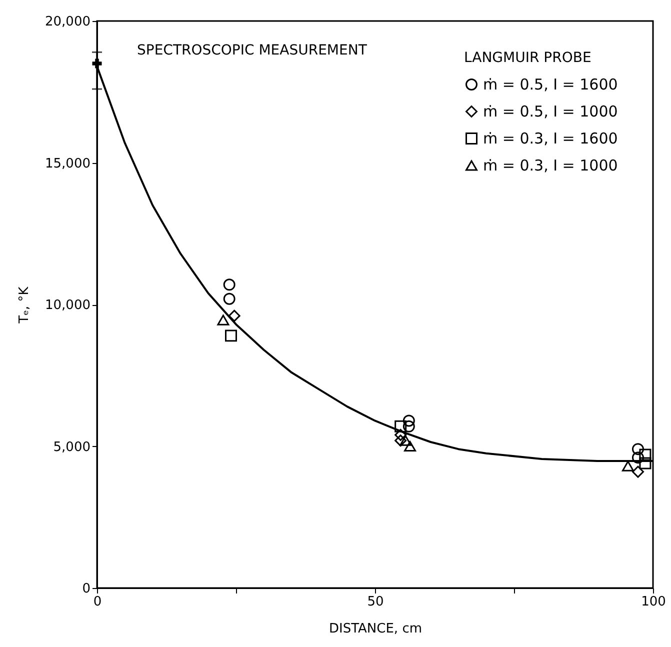  What do you see at coordinates (375, 602) in the screenshot?
I see `x-tick-label: 50` at bounding box center [375, 602].